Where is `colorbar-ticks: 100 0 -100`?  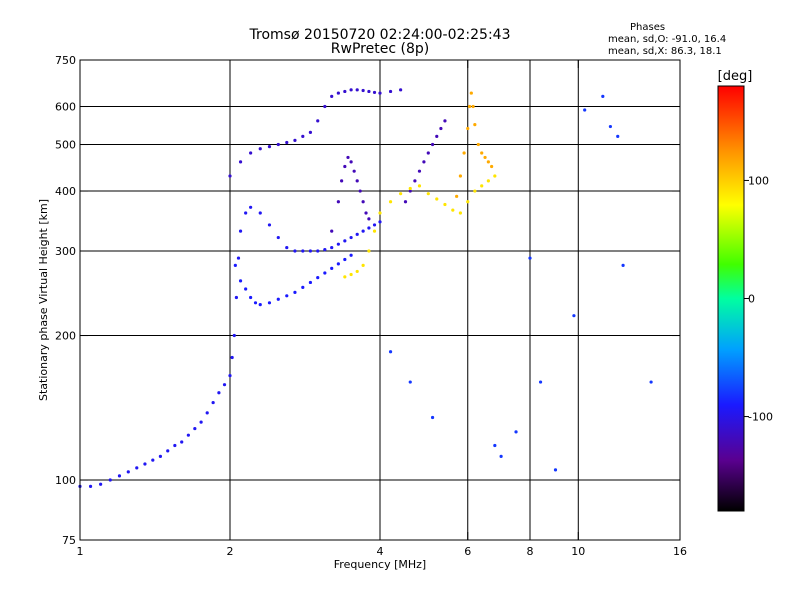
colorbar-ticks: 100 0 -100 is located at coordinates (758, 299).